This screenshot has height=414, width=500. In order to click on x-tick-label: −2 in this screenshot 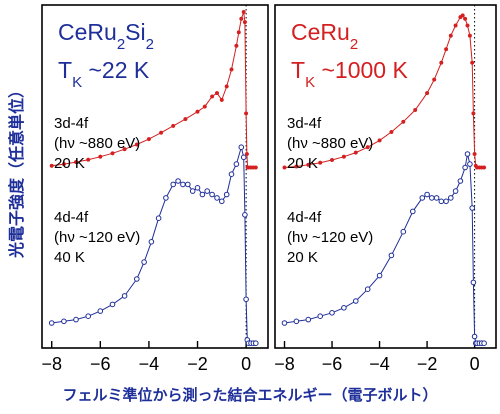, I will do `click(197, 364)`.